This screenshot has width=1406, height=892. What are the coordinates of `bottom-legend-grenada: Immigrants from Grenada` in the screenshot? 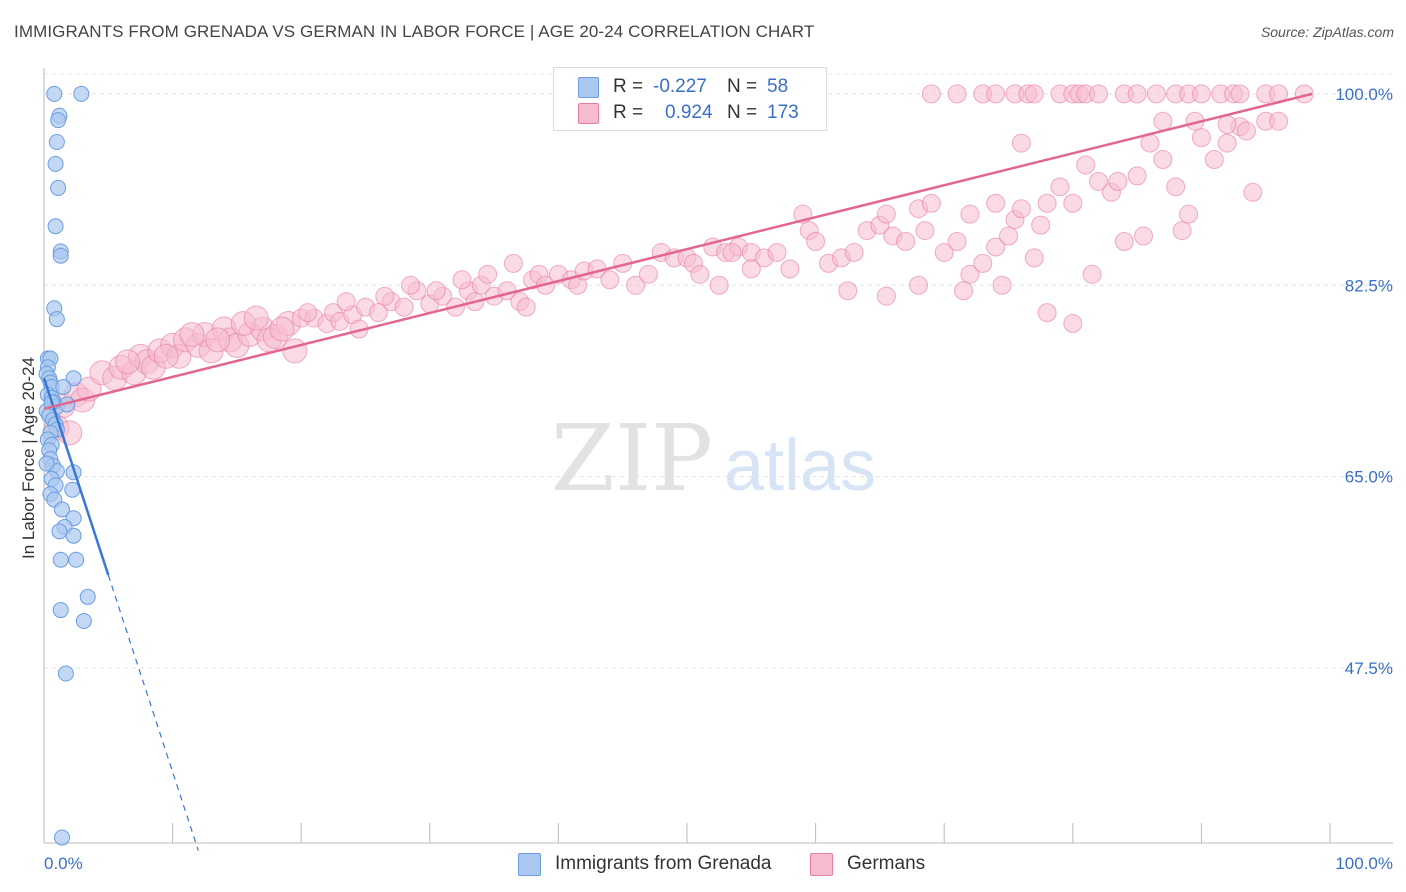 It's located at (644, 864).